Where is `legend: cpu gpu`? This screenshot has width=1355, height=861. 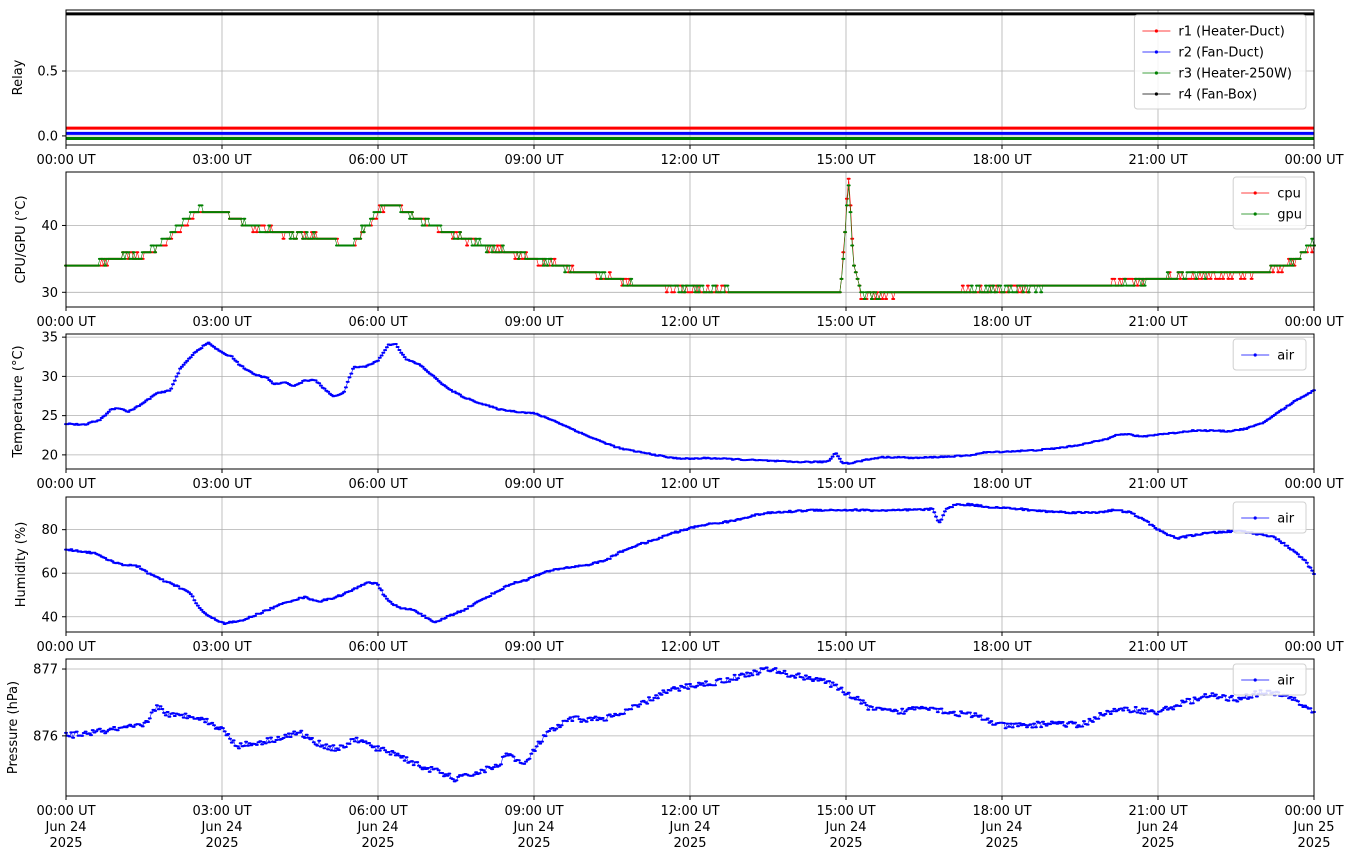 legend: cpu gpu is located at coordinates (1269, 203).